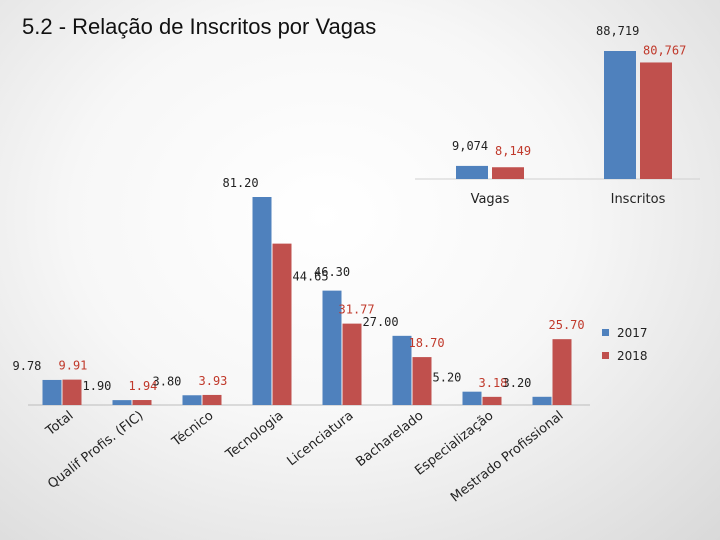 This screenshot has height=540, width=720. What do you see at coordinates (513, 151) in the screenshot?
I see `small-label-2018-0: 8,149` at bounding box center [513, 151].